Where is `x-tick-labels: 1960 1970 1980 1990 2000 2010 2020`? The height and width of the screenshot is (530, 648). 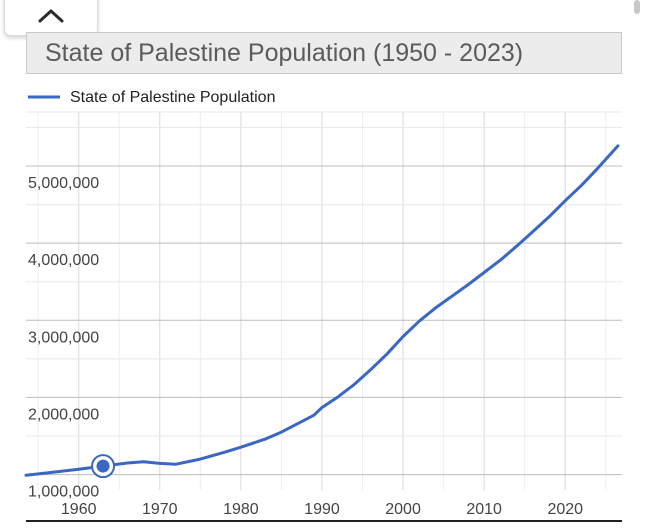
x-tick-labels: 1960 1970 1980 1990 2000 2010 2020 is located at coordinates (322, 509).